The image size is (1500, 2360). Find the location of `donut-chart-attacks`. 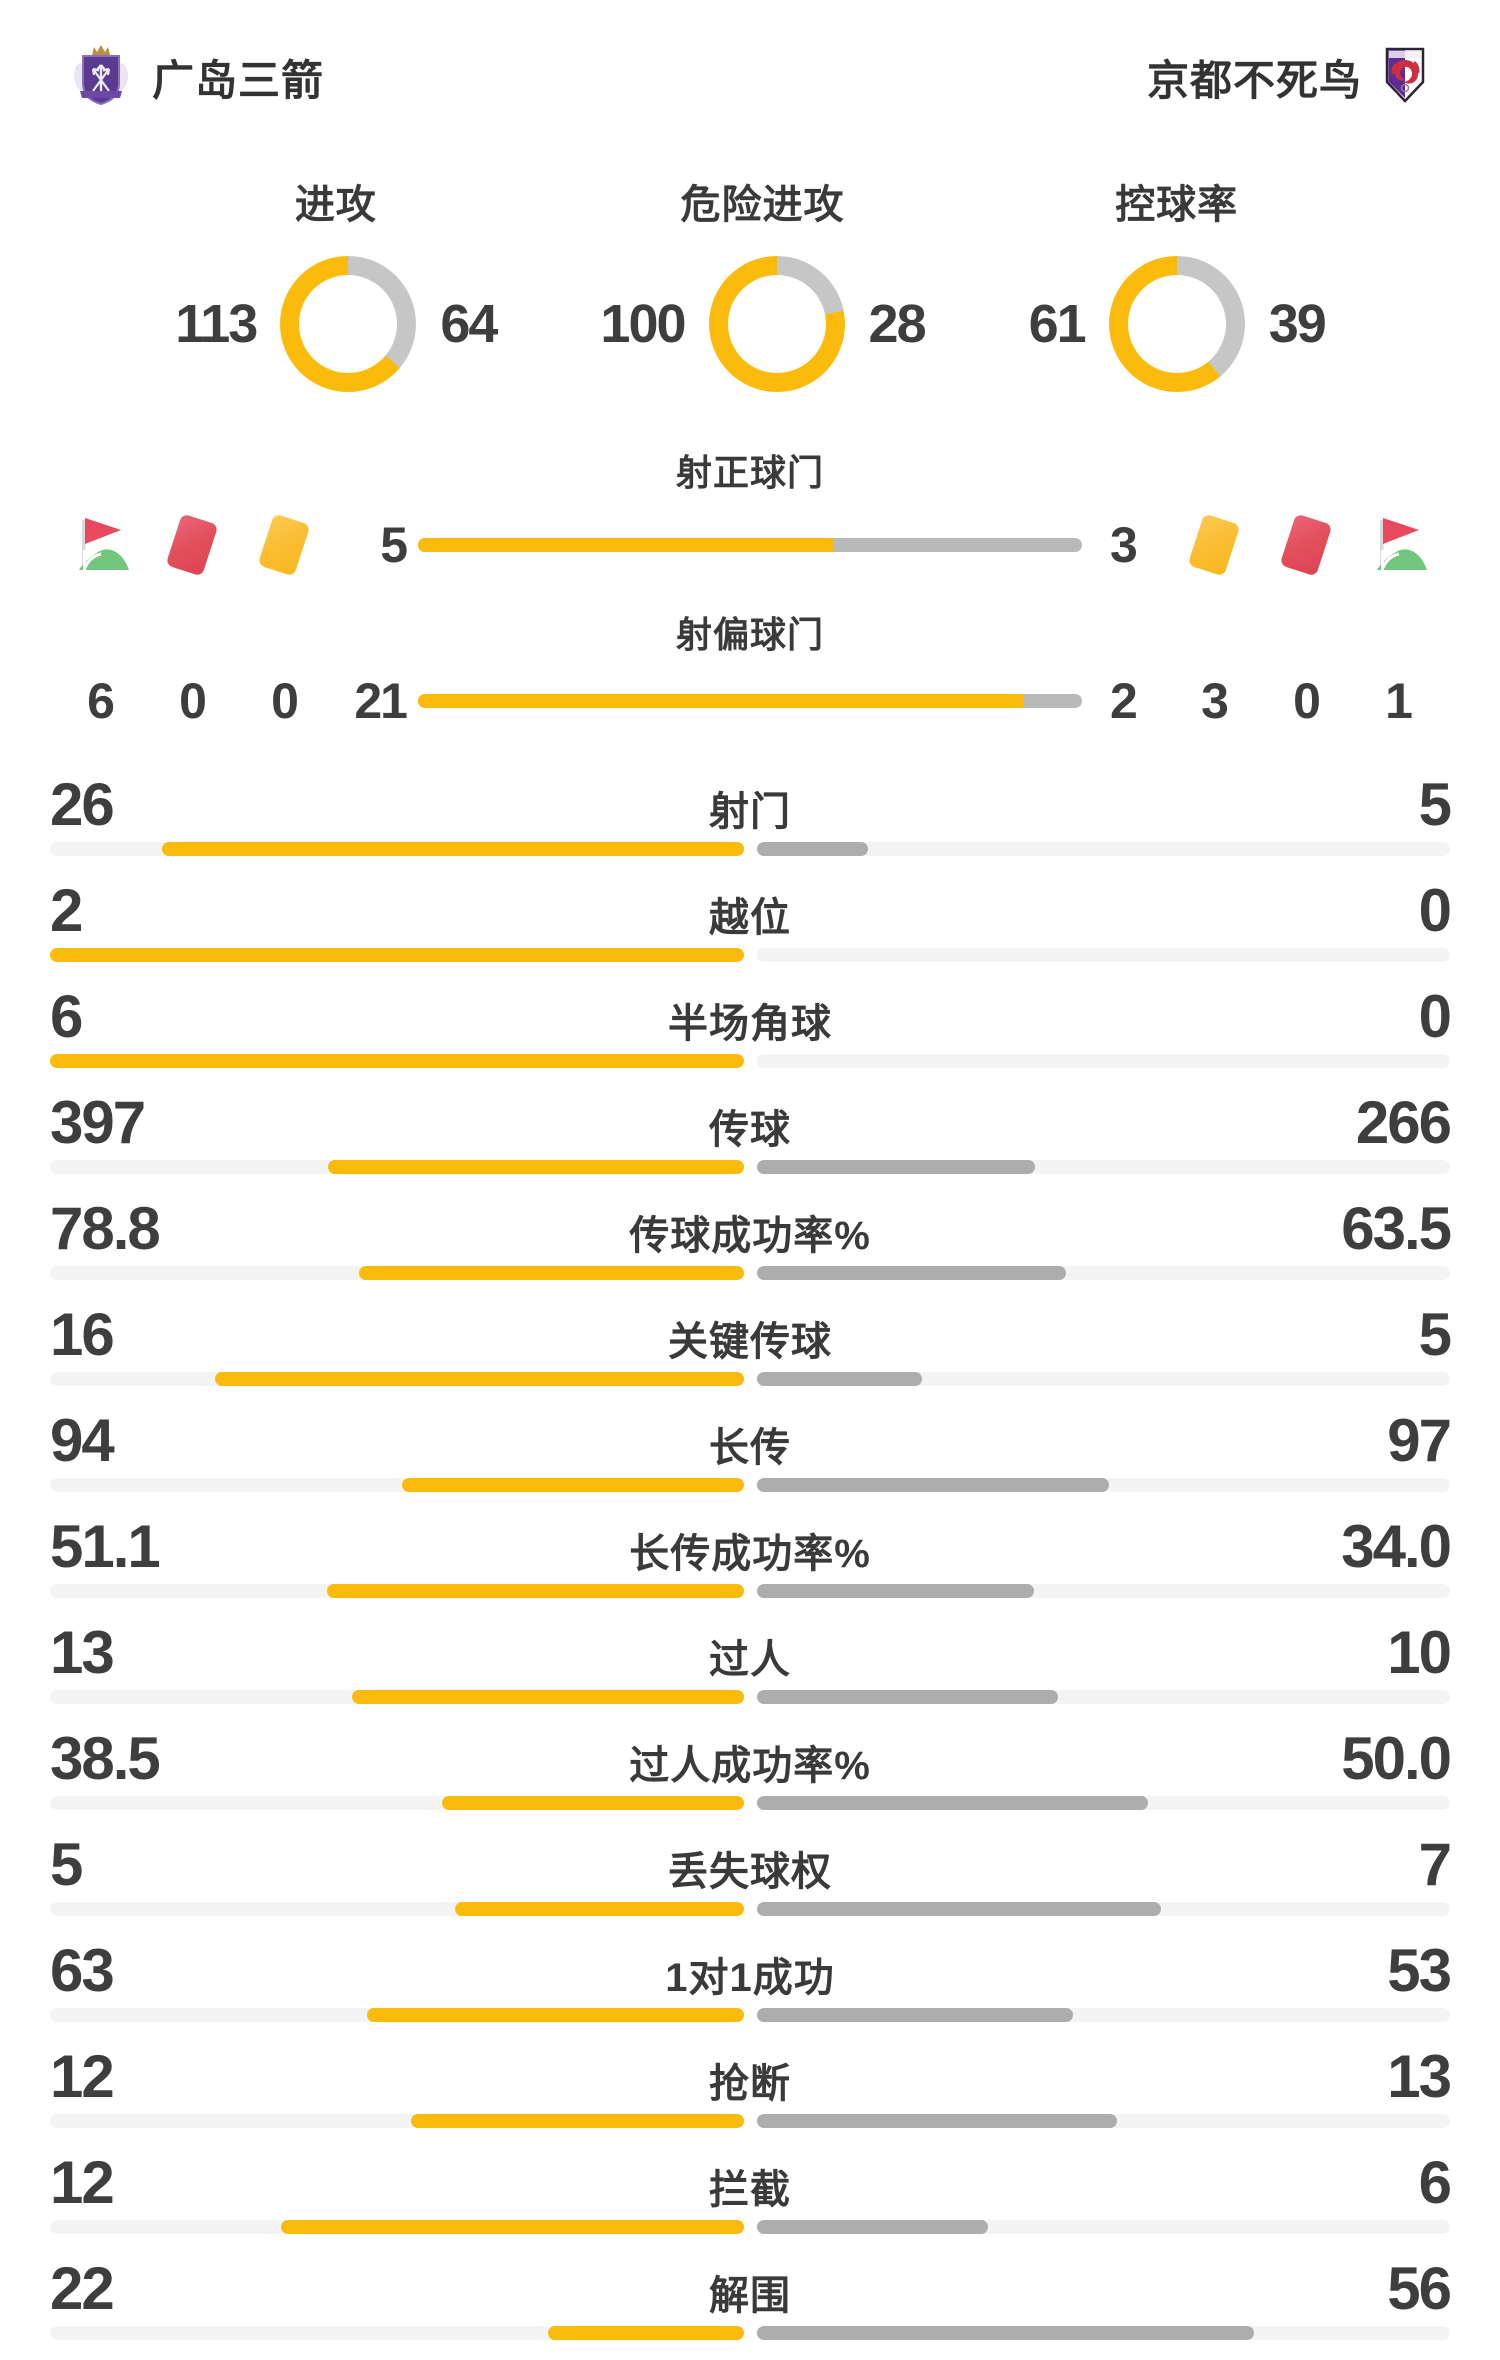

donut-chart-attacks is located at coordinates (348, 324).